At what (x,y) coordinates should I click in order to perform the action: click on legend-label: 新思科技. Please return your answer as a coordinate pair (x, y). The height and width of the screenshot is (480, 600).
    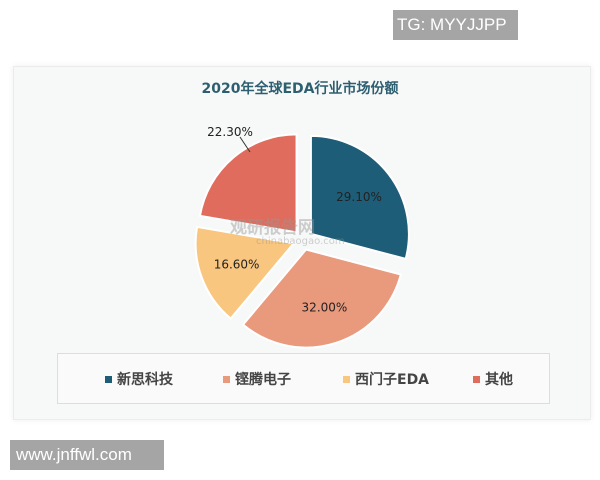
    Looking at the image, I should click on (145, 380).